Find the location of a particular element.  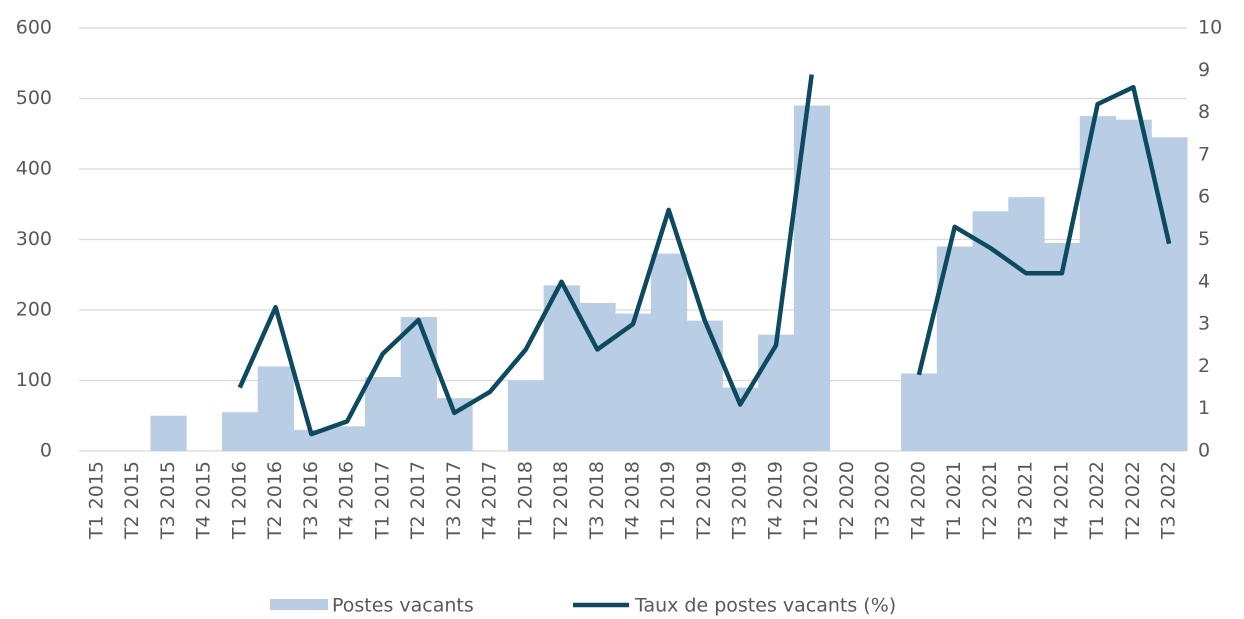

y-tick-label: 300 is located at coordinates (34, 239).